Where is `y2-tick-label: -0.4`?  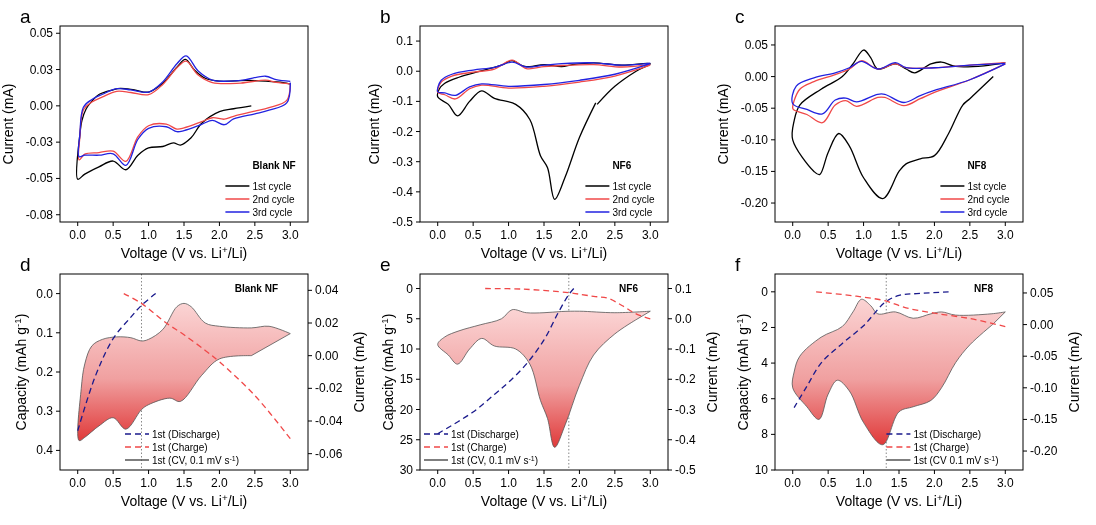 y2-tick-label: -0.4 is located at coordinates (685, 439).